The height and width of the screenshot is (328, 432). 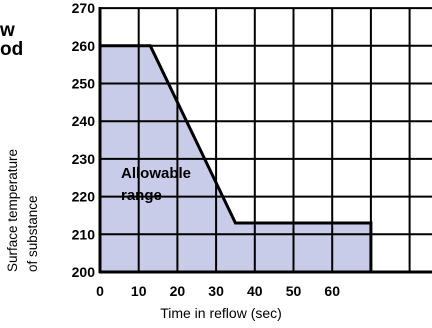 What do you see at coordinates (84, 8) in the screenshot?
I see `y-tick-label-270: 270` at bounding box center [84, 8].